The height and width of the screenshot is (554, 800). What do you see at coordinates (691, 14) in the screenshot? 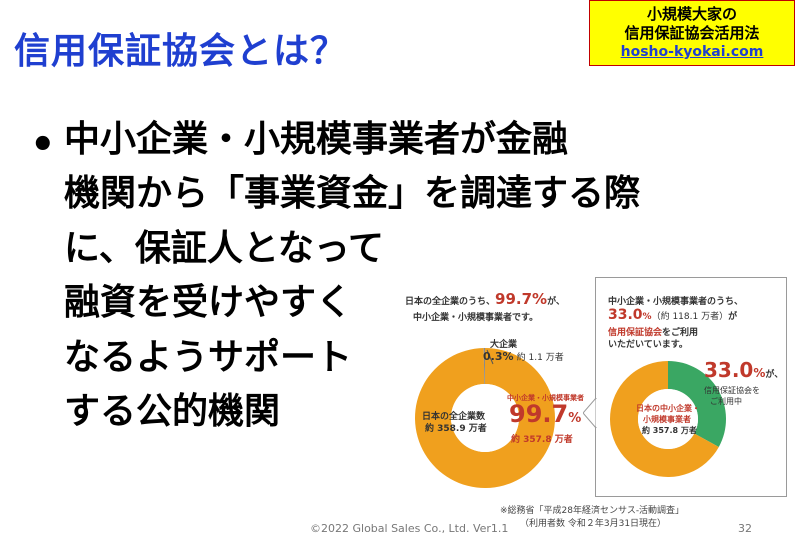
I see `logo-line-1: 小規模大家の` at bounding box center [691, 14].